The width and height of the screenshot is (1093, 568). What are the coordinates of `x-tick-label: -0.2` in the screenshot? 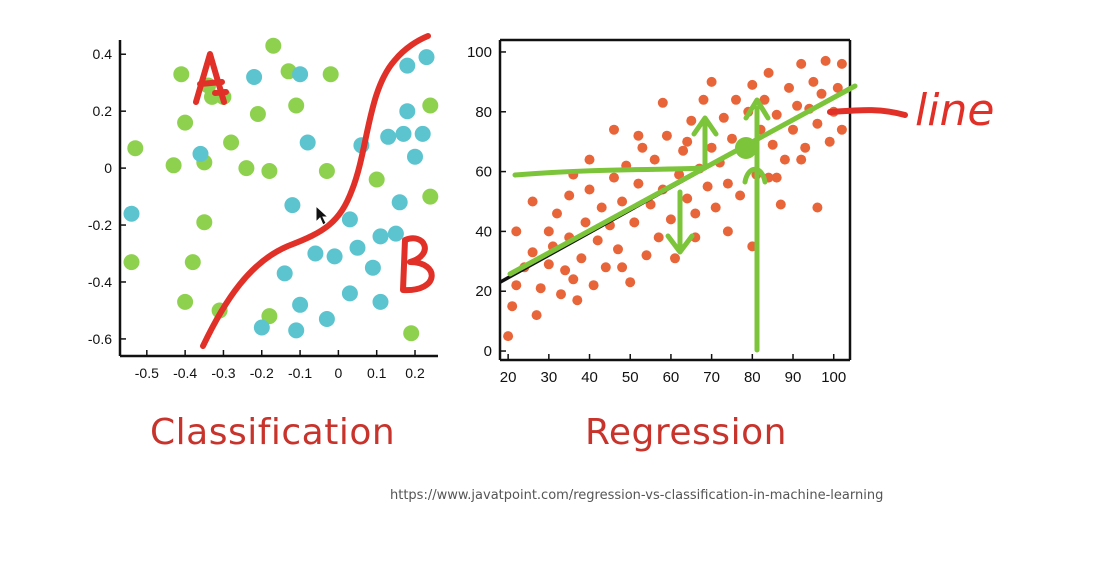 It's located at (262, 373).